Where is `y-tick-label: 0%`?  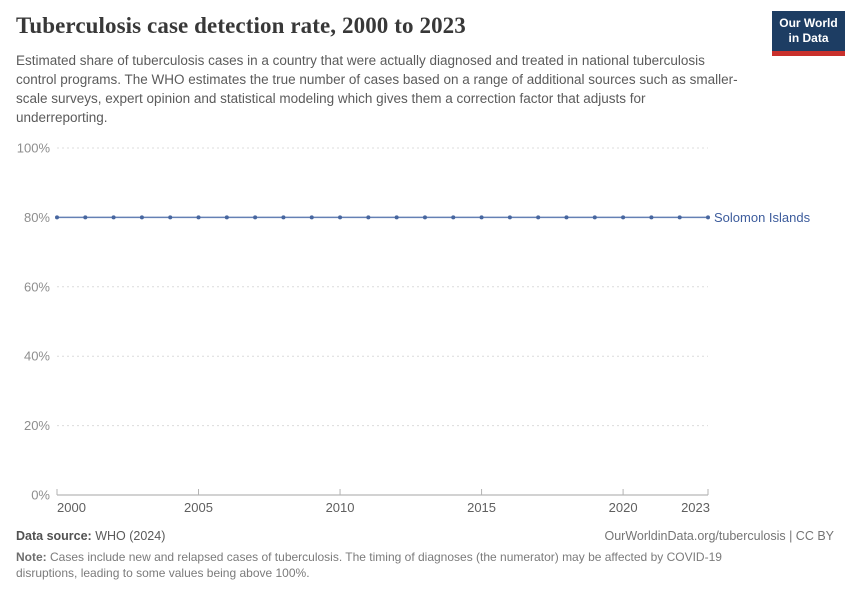 y-tick-label: 0% is located at coordinates (40, 495).